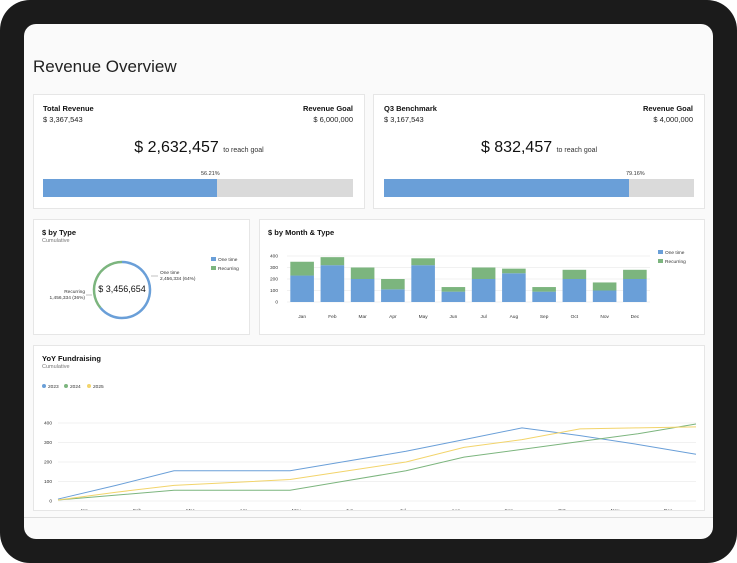  I want to click on bar-x-tick-label: Jan, so click(302, 317).